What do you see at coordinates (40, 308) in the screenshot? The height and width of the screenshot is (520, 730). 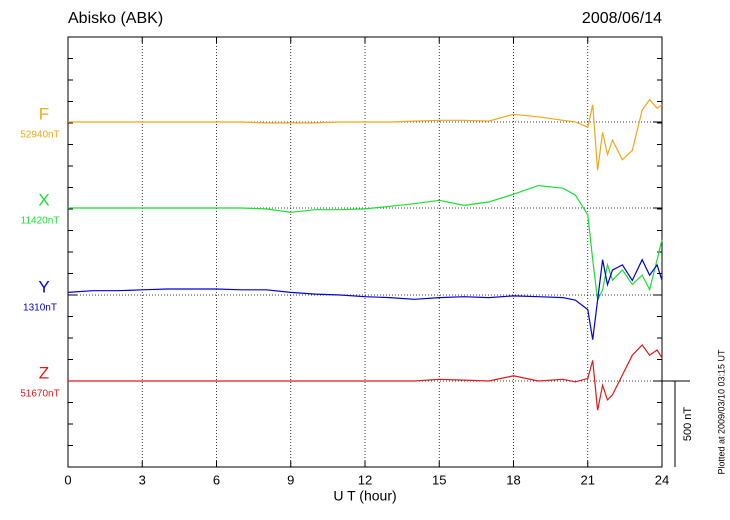 I see `series-baseline-label: 1310nT` at bounding box center [40, 308].